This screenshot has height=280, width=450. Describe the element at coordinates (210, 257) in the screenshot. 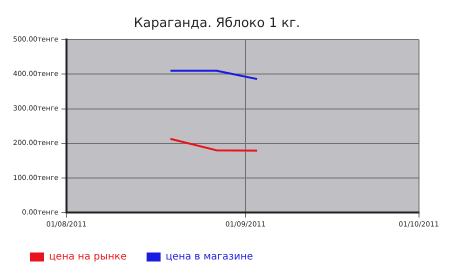

I see `legend-label: цена в магазине` at that location.